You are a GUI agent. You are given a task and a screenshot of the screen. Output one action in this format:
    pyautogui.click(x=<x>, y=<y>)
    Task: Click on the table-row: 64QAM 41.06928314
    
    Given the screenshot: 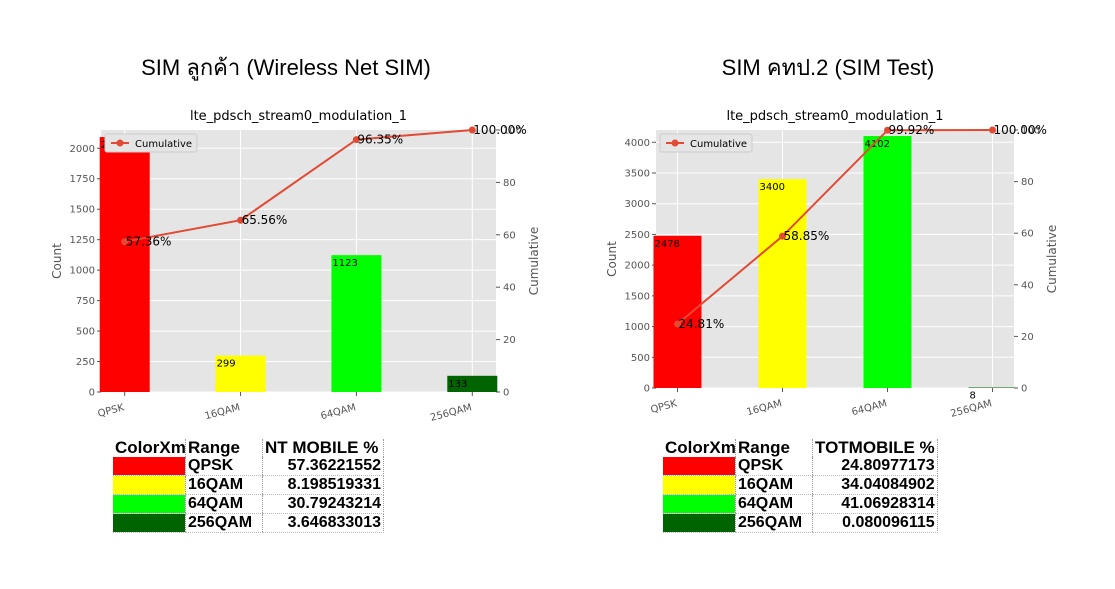 What is the action you would take?
    pyautogui.click(x=800, y=504)
    